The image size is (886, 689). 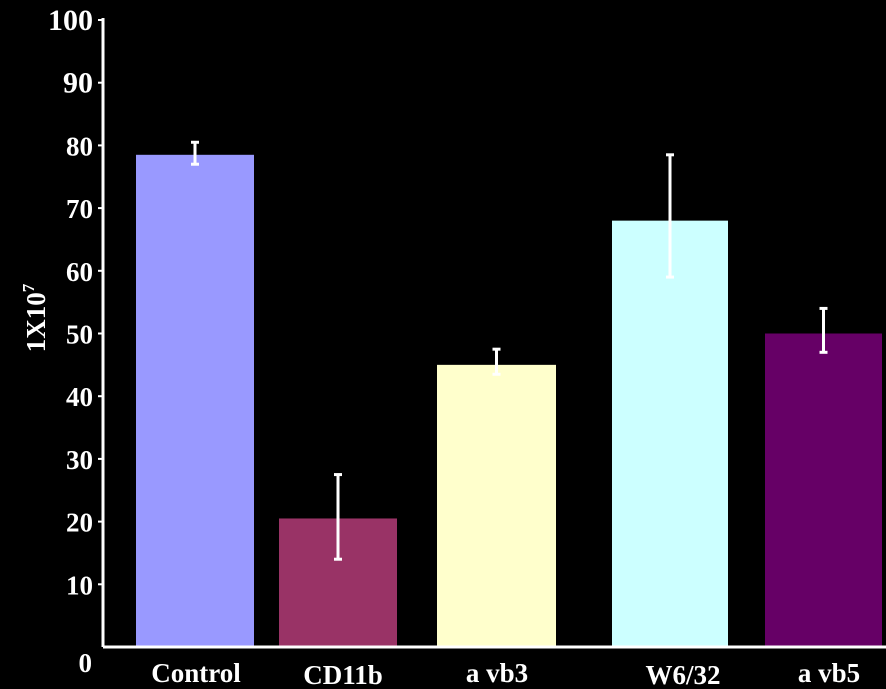 I want to click on x-labels-group: Control CD11b a vb3 W6/32 a vb5, so click(x=505, y=673).